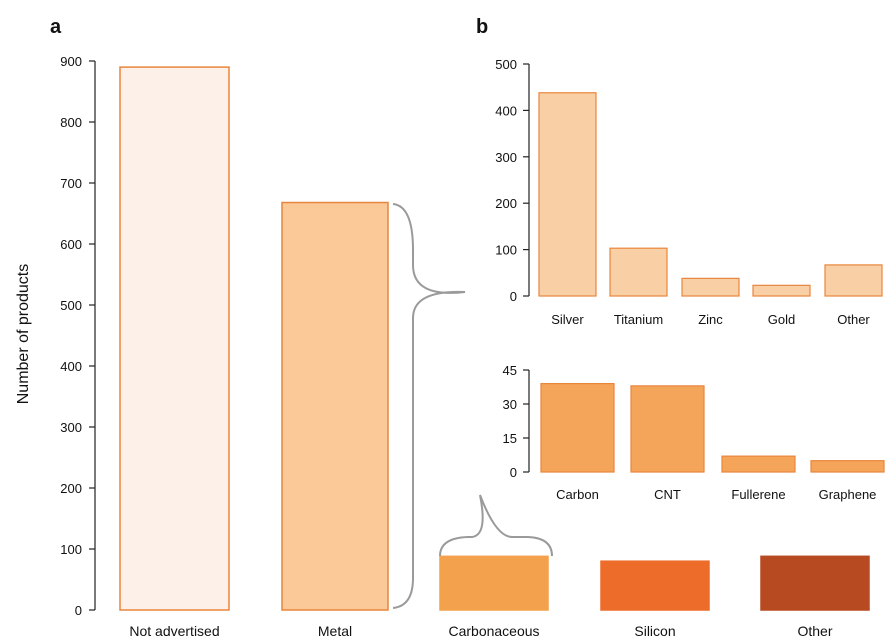 Image resolution: width=885 pixels, height=643 pixels. I want to click on bar-carbonaceous, so click(494, 583).